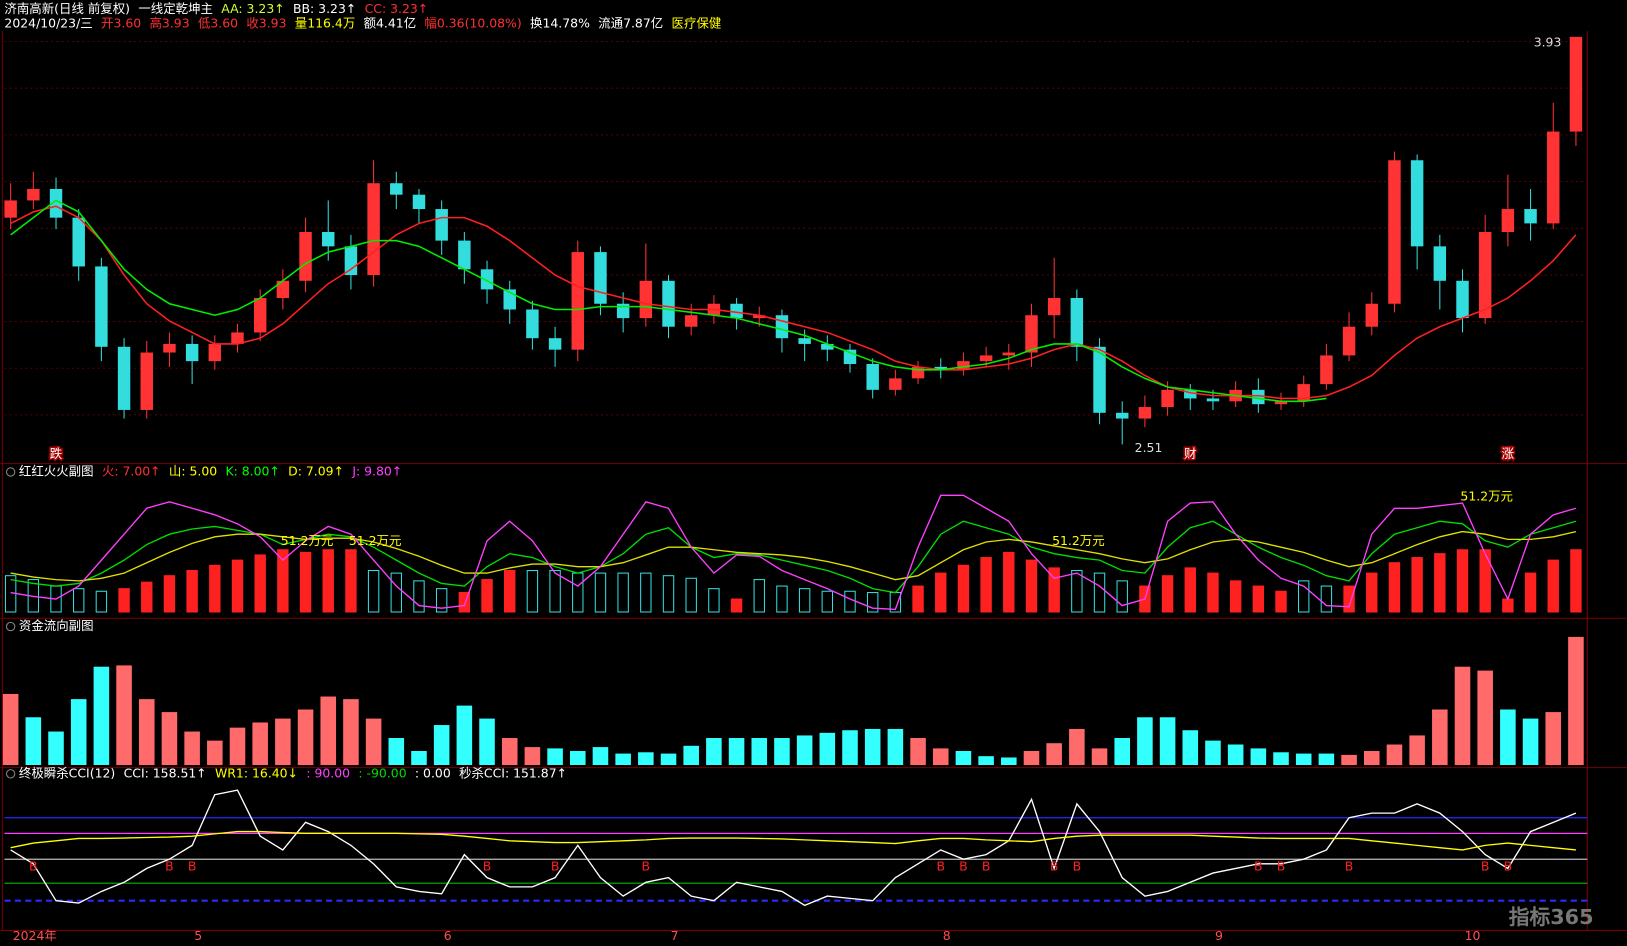  I want to click on legend-item: 医疗保健, so click(697, 22).